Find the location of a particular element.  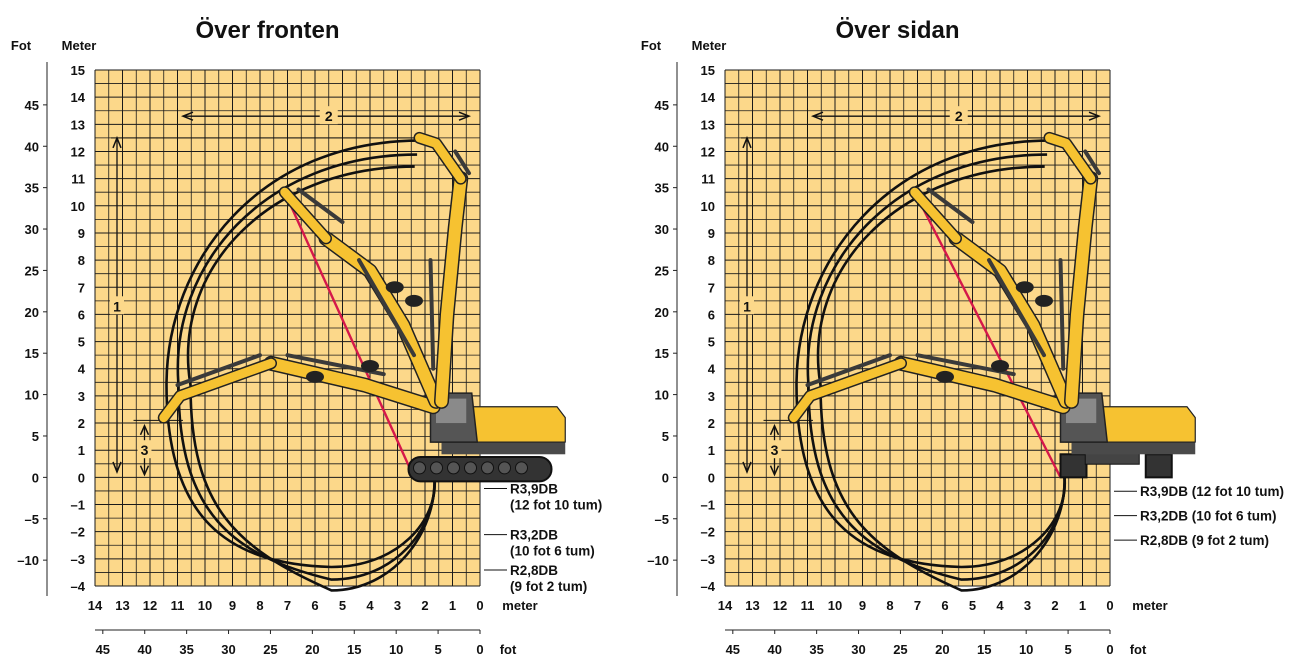

working-envelopes is located at coordinates (930, 365).